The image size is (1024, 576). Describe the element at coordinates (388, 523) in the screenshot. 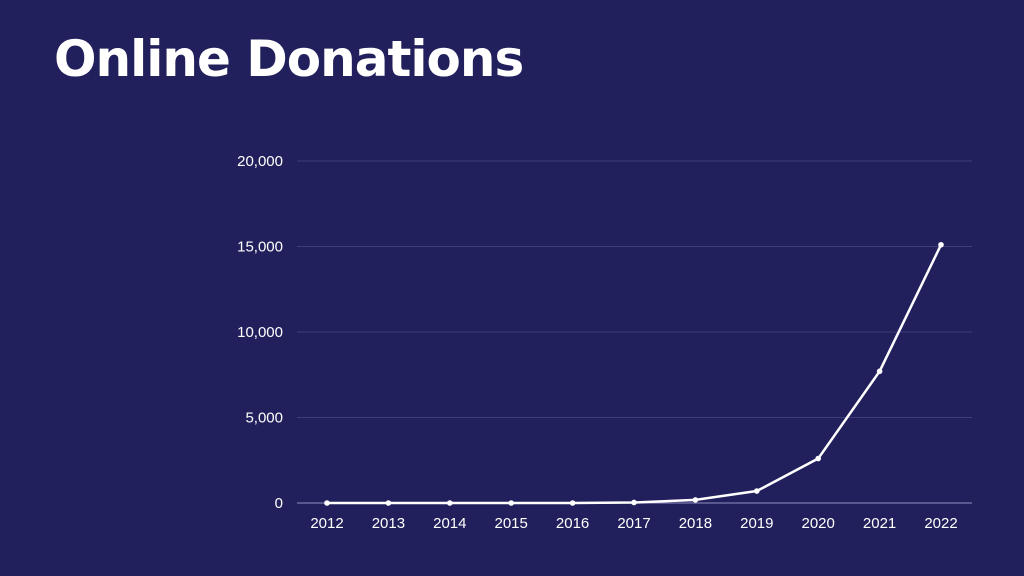

I see `x-tick-label: 2013` at that location.